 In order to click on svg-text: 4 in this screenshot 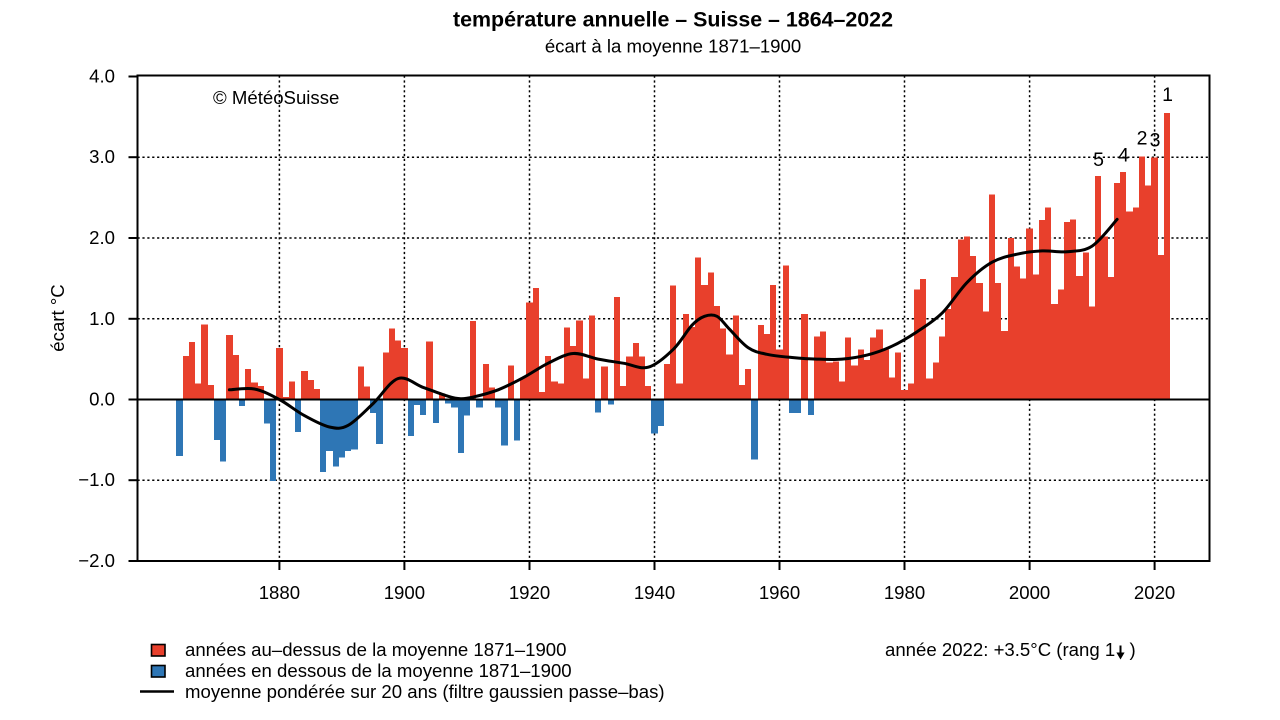, I will do `click(1123, 156)`.